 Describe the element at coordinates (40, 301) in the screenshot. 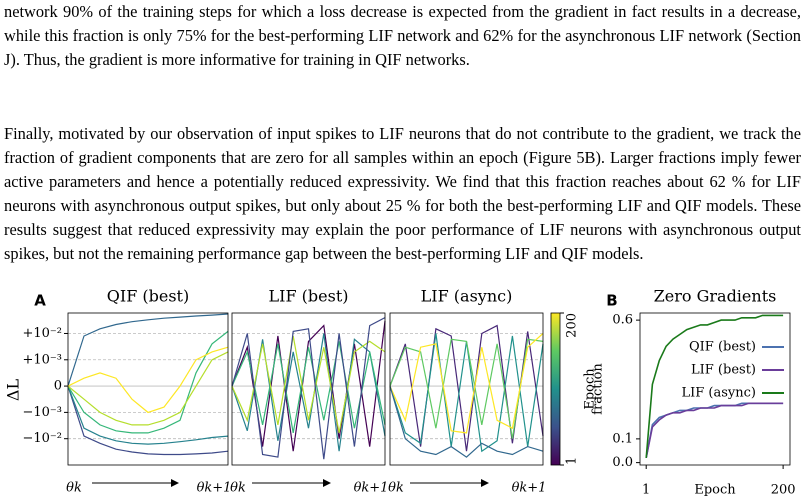

I see `panel-label: A` at that location.